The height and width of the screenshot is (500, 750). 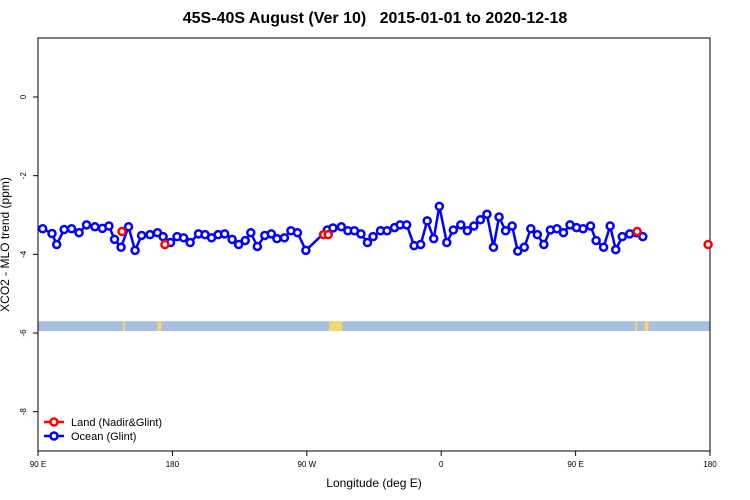 I want to click on legend-label: Land (Nadir&Glint), so click(x=116, y=423).